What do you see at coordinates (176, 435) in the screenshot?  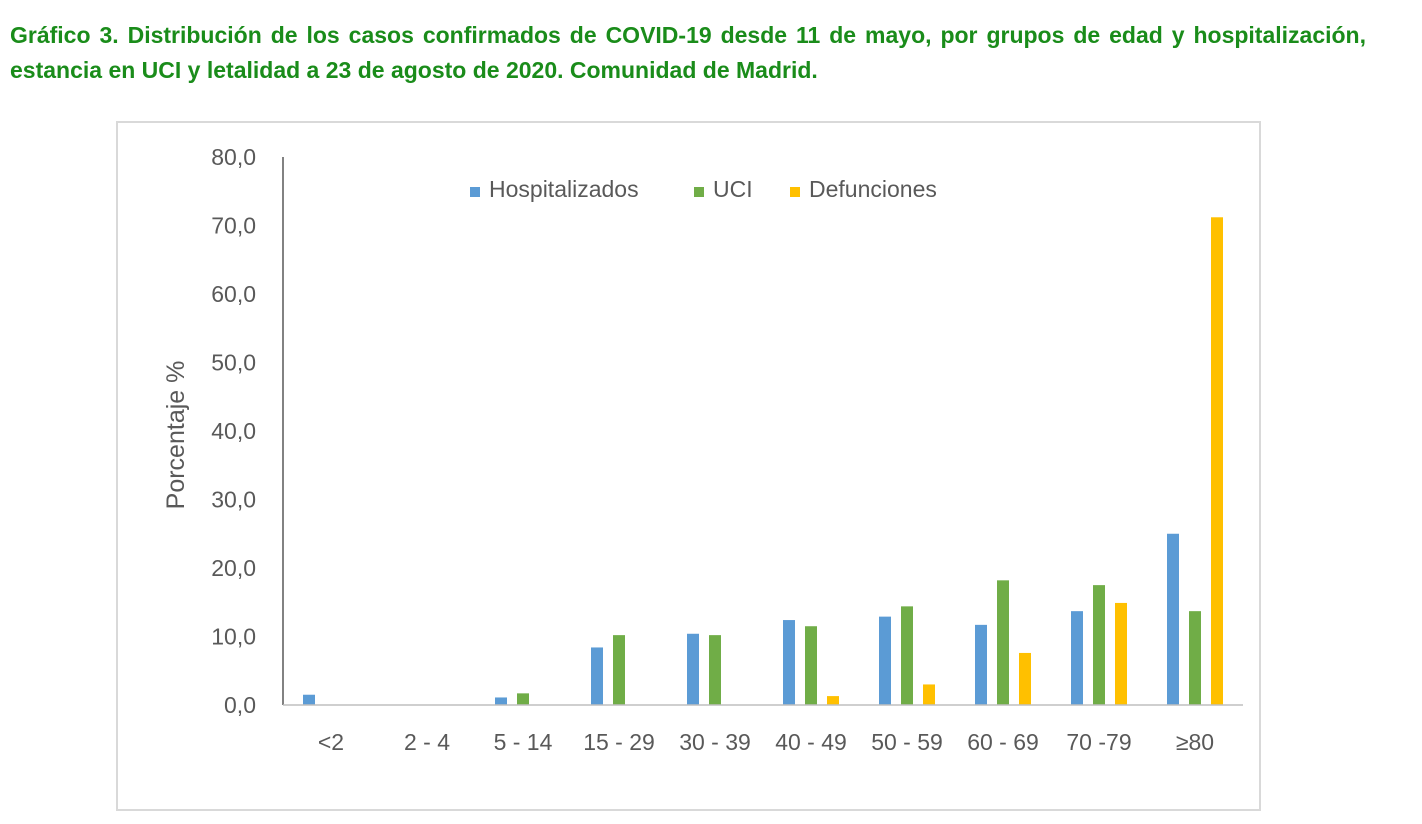 I see `y-axis-label: Porcentaje %` at bounding box center [176, 435].